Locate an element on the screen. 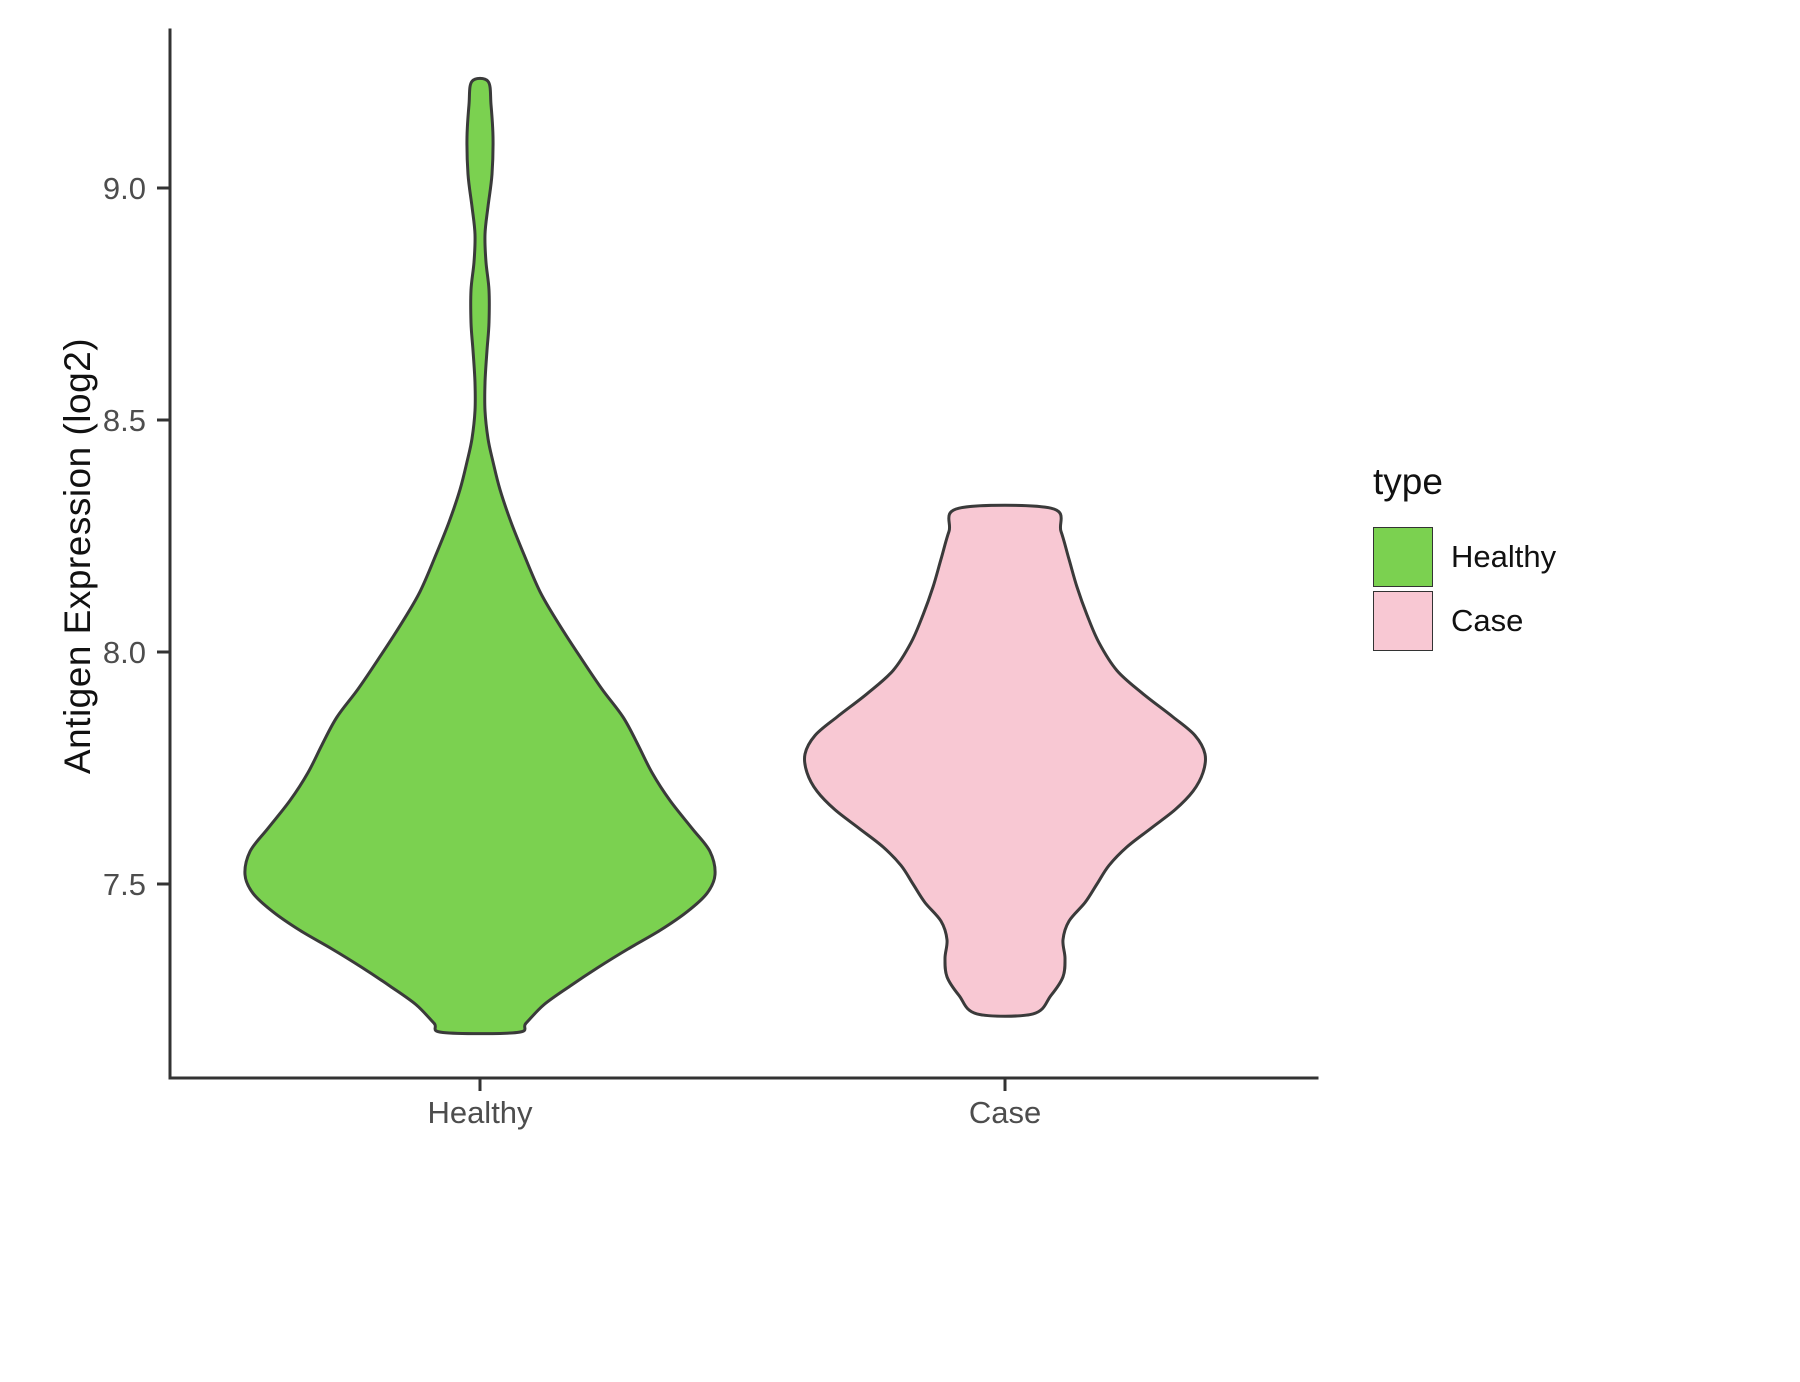  violin-case is located at coordinates (1005, 760).